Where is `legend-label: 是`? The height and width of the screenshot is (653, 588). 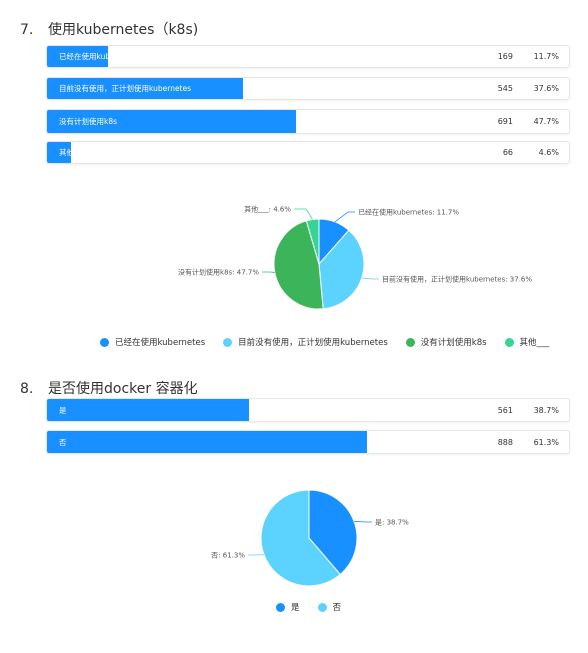
legend-label: 是 is located at coordinates (295, 608).